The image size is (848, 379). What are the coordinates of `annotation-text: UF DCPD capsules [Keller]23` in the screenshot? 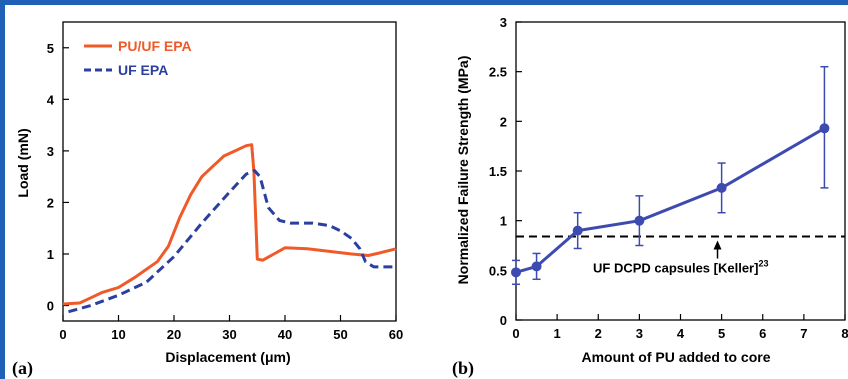 It's located at (680, 267).